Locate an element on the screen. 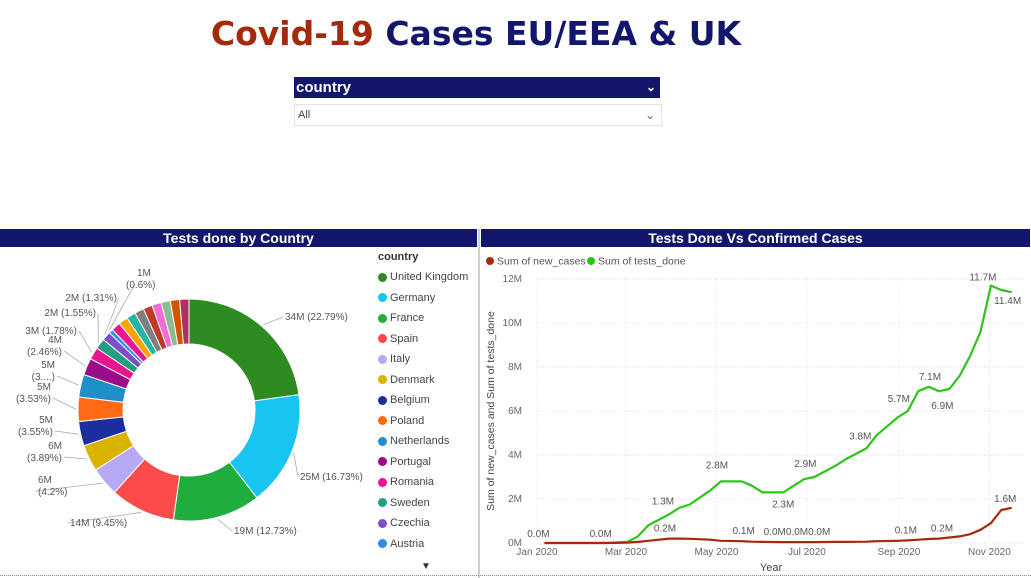  legend-item: France is located at coordinates (423, 318).